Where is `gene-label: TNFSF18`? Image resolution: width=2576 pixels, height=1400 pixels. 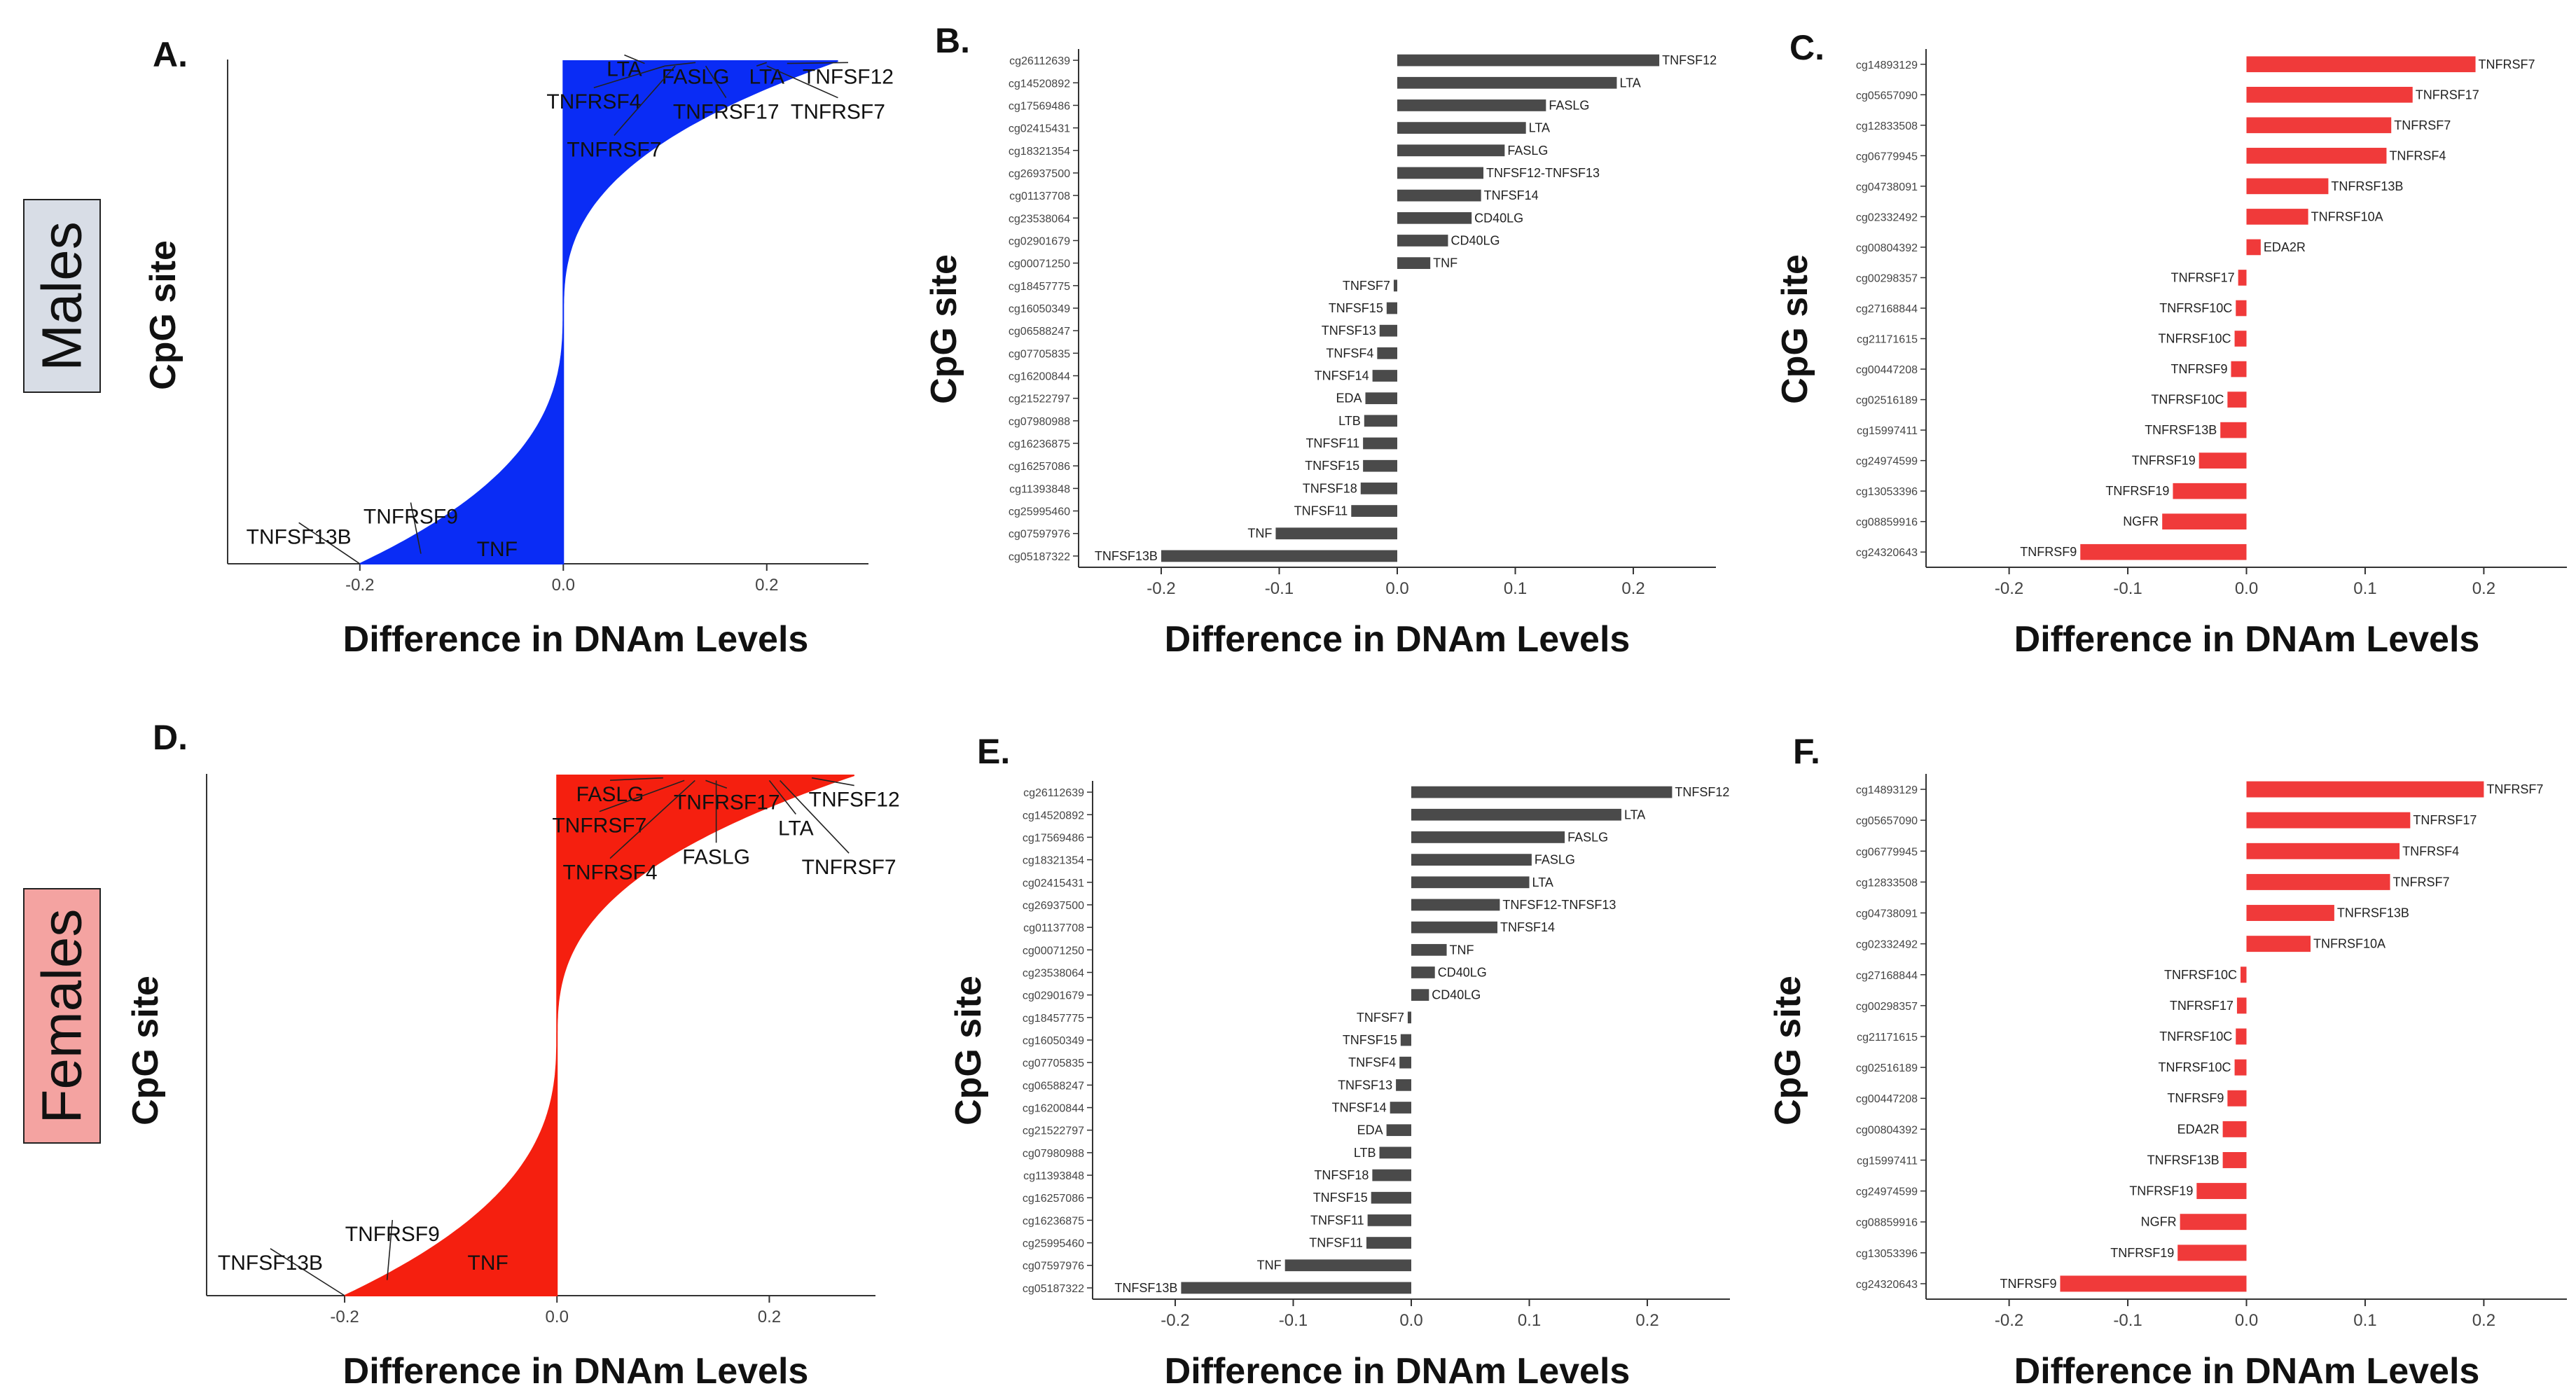 gene-label: TNFSF18 is located at coordinates (1330, 488).